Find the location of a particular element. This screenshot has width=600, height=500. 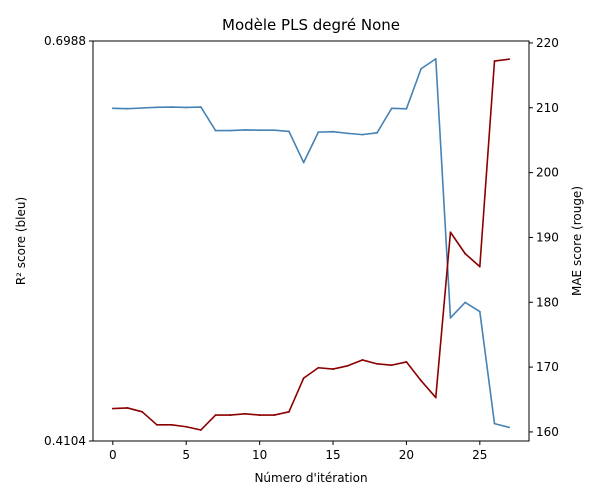

y-ticks-right: 160 170 180 190 200 210 220 is located at coordinates (544, 237).